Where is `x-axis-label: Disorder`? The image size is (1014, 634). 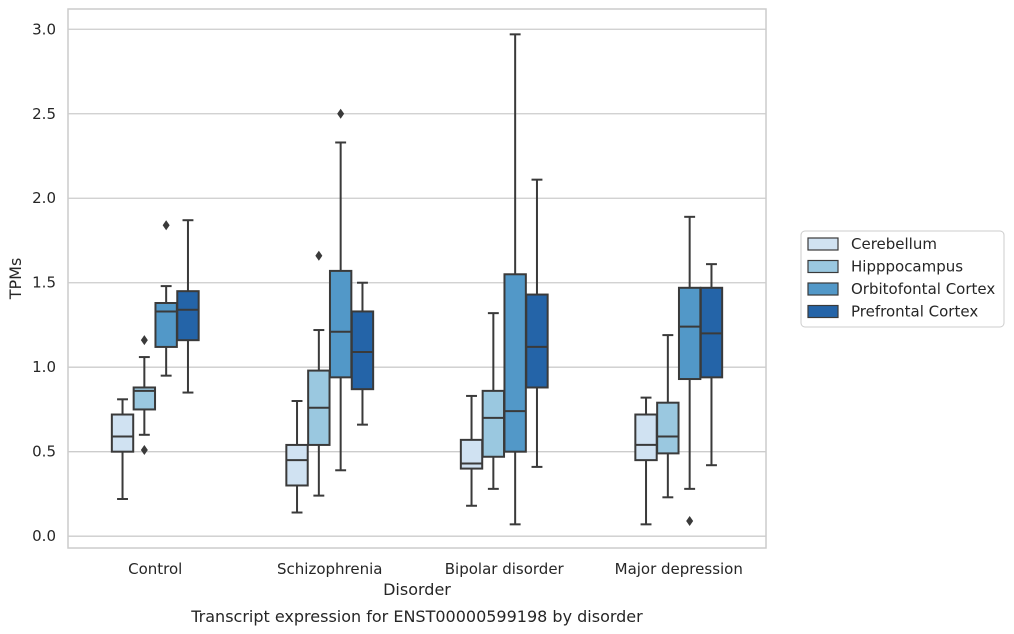
x-axis-label: Disorder is located at coordinates (417, 589).